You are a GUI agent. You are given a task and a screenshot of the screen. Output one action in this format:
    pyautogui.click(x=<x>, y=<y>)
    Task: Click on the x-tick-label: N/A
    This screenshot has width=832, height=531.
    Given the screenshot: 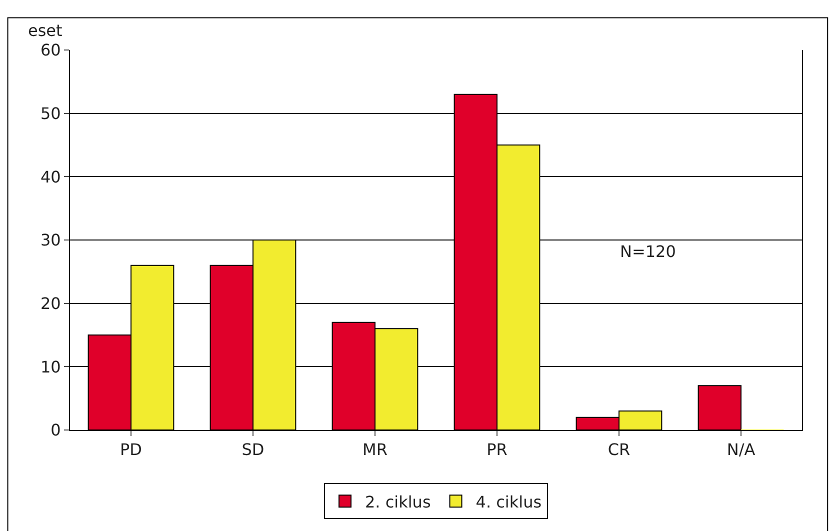 What is the action you would take?
    pyautogui.click(x=741, y=450)
    